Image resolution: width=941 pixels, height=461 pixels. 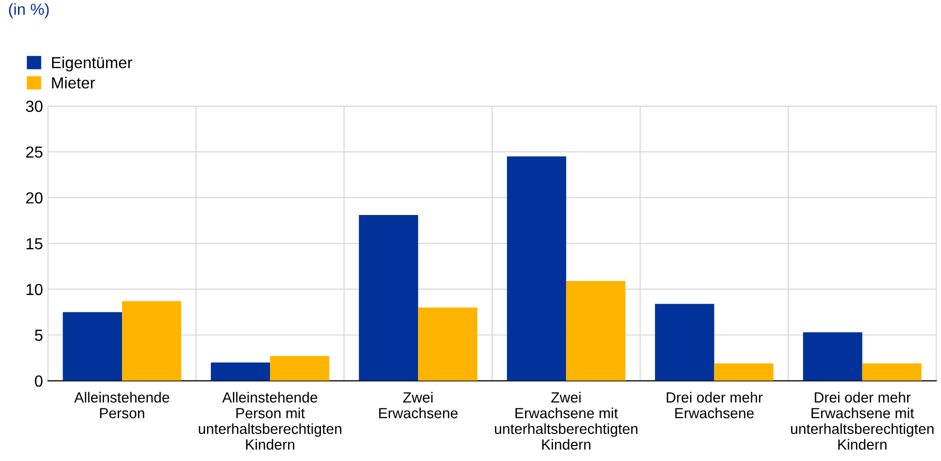 I want to click on y-tick-label: 15, so click(x=34, y=244).